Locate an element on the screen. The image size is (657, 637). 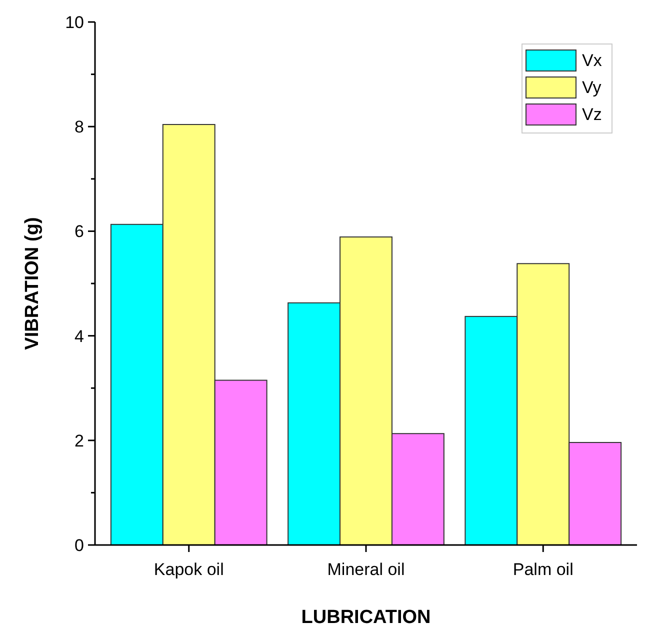
y-tick-label: 2 is located at coordinates (79, 440).